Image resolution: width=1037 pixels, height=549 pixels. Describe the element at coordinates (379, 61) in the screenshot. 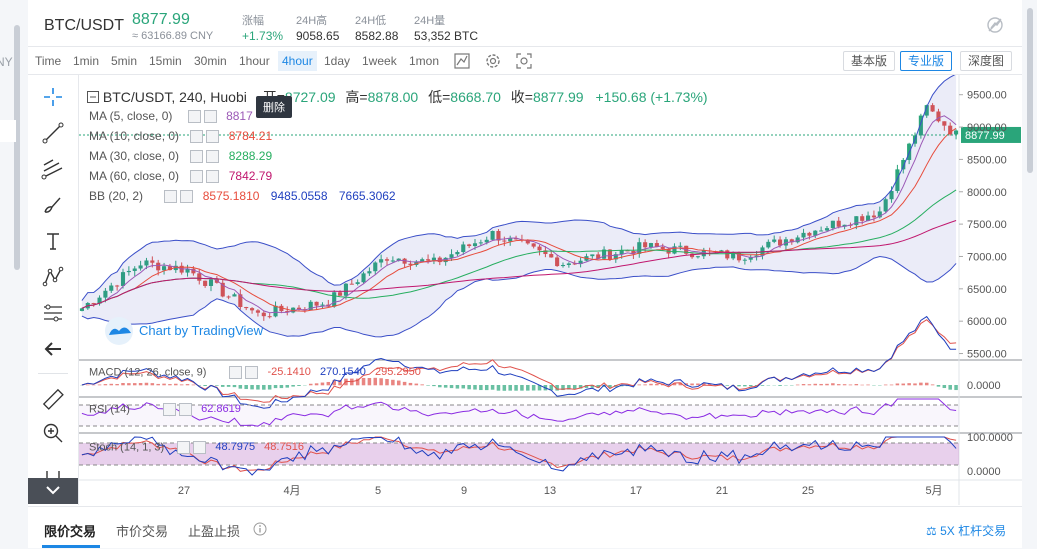

I see `timeframe-1week: 1week` at that location.